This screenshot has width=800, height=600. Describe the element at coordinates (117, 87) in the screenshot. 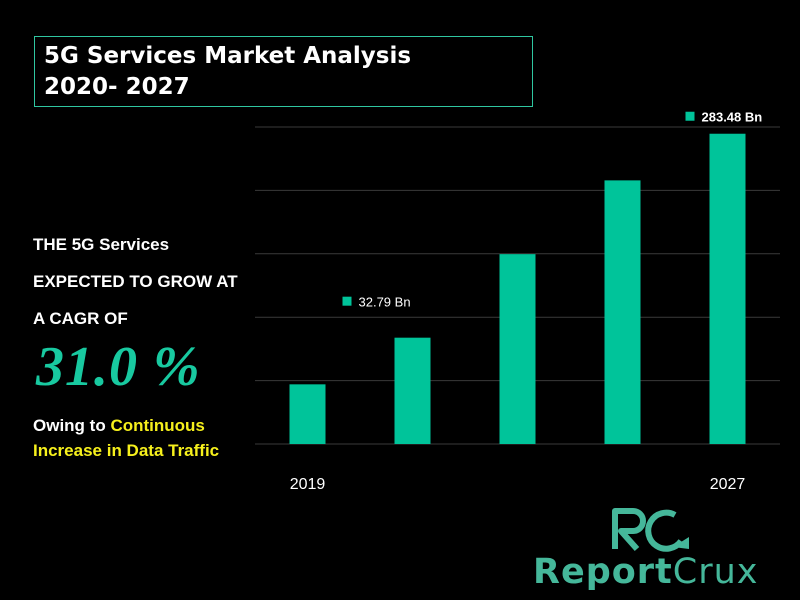

I see `title-line-2: 2020- 2027` at that location.